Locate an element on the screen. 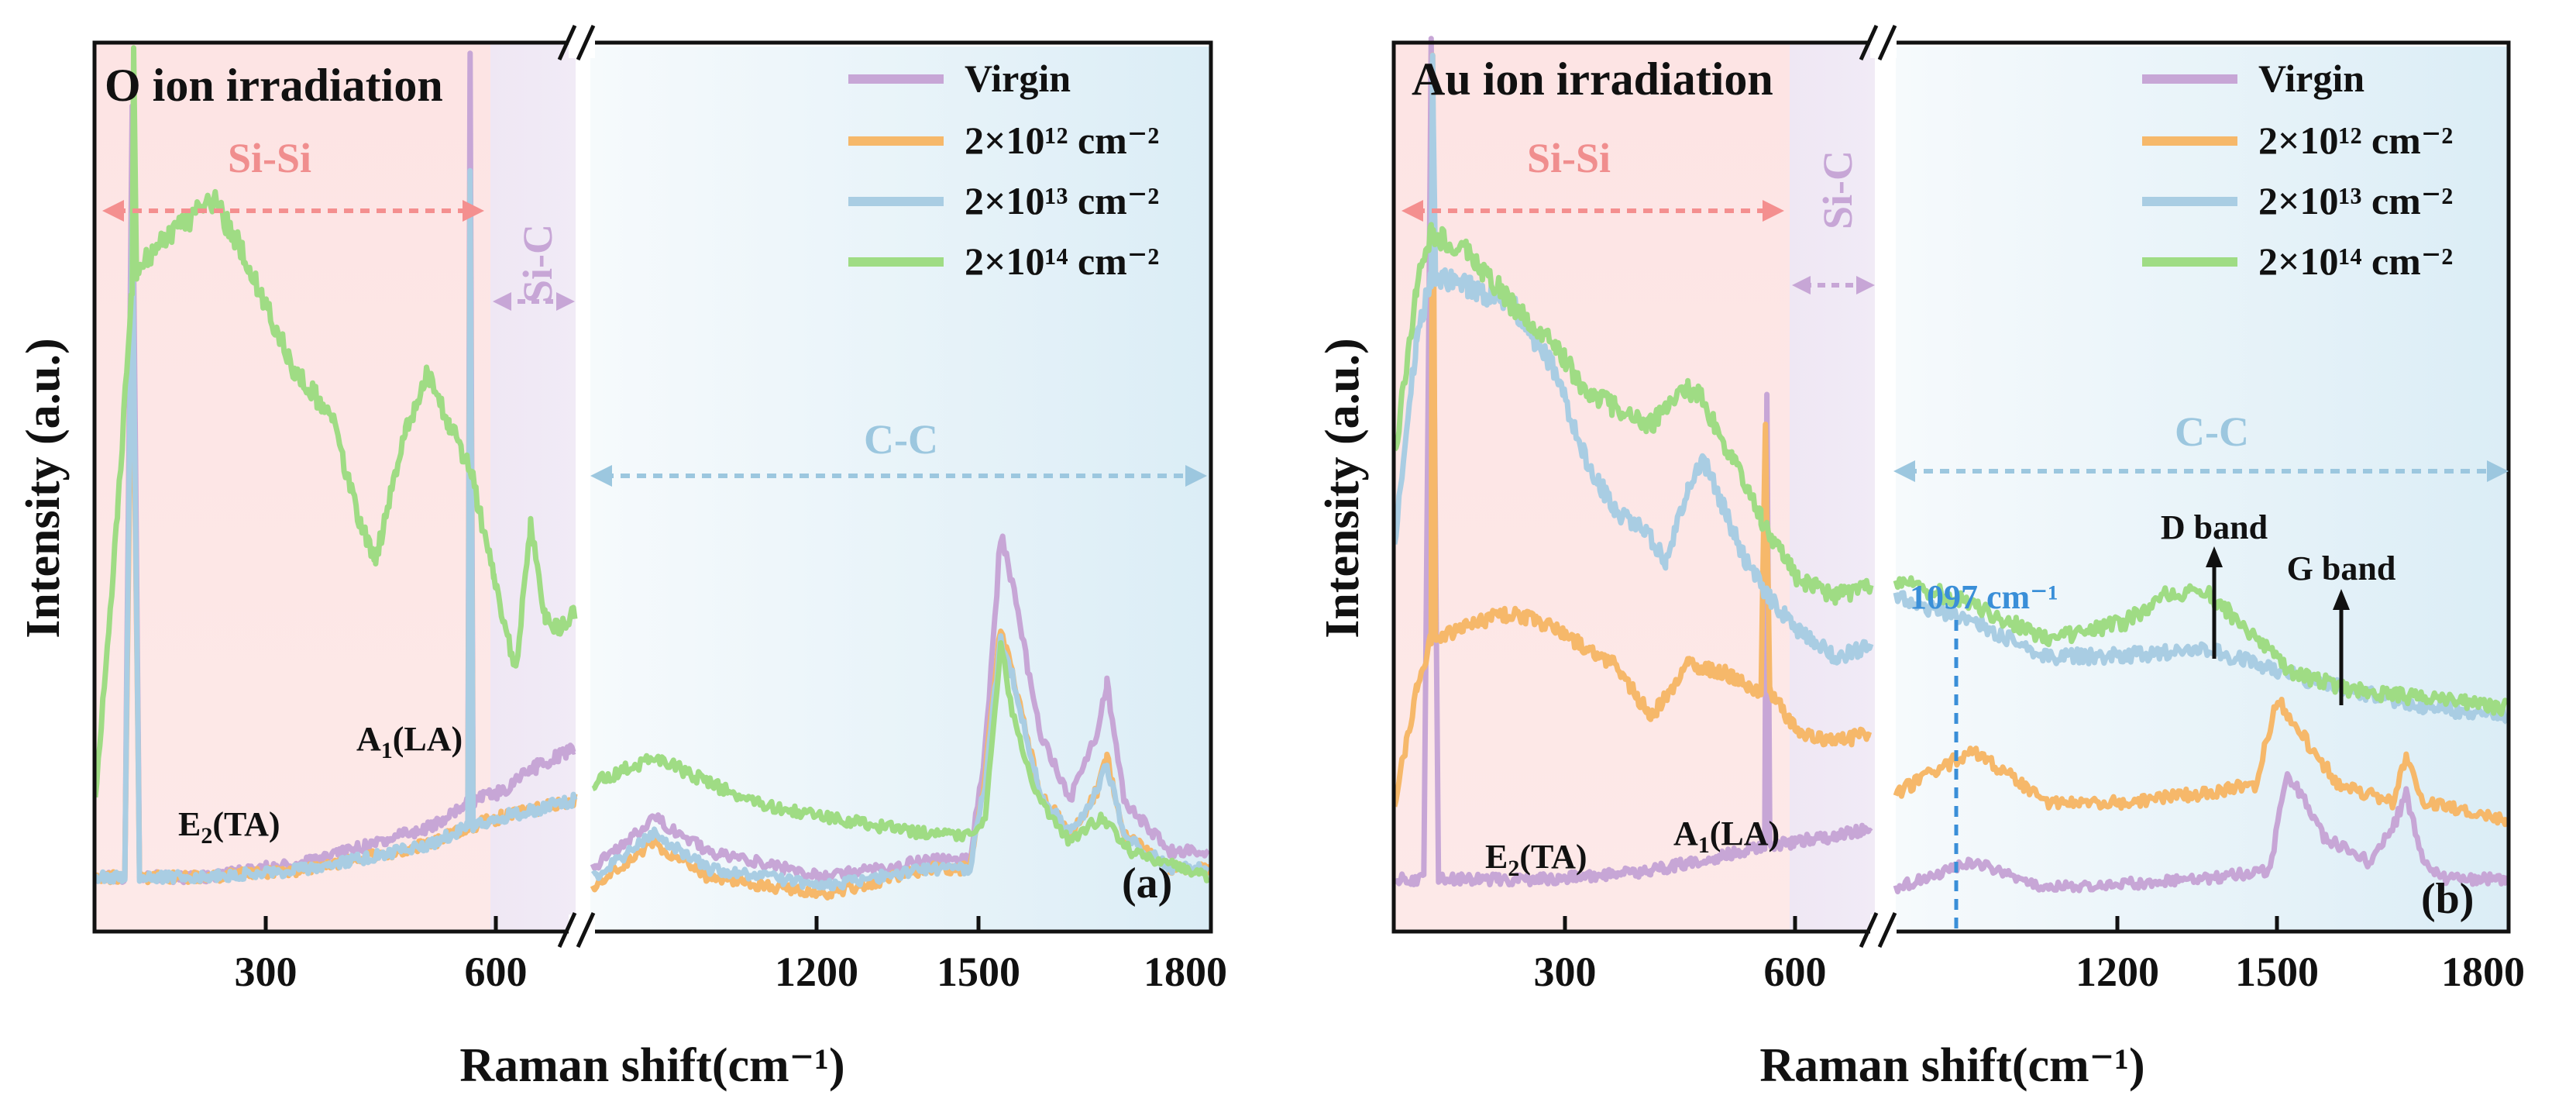 This screenshot has width=2576, height=1109. g-band-label: G band is located at coordinates (2341, 568).